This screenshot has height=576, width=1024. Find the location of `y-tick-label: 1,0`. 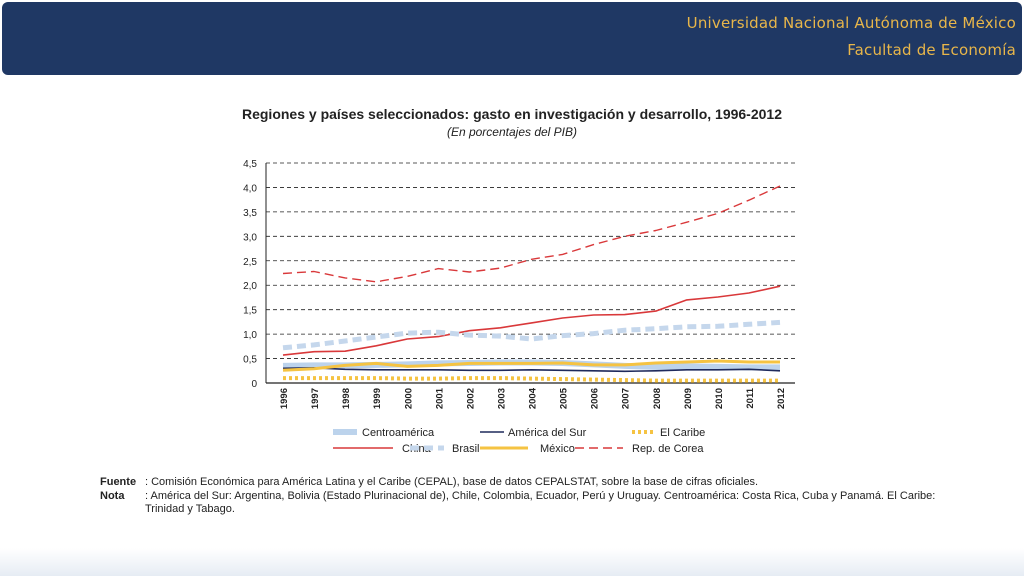

y-tick-label: 1,0 is located at coordinates (250, 335).